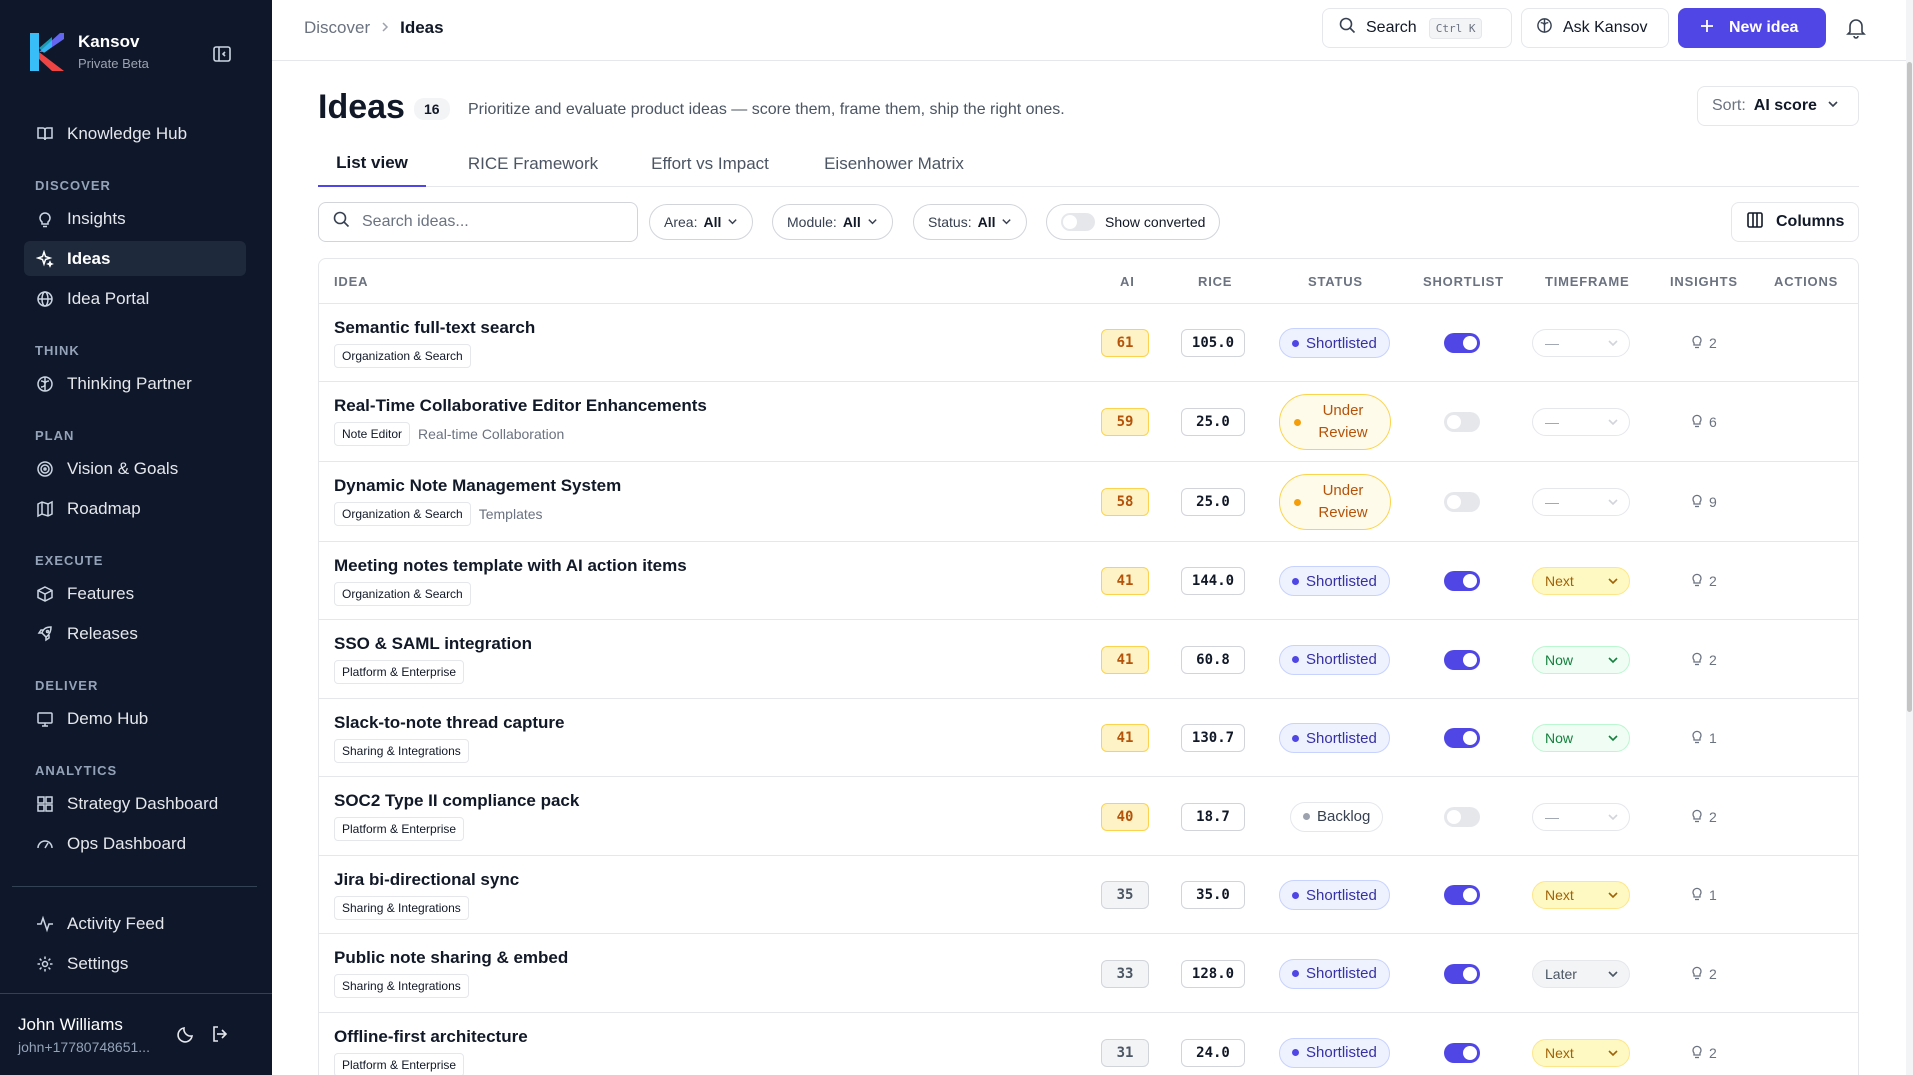  Describe the element at coordinates (894, 163) in the screenshot. I see `tab-eisenhower-matrix: Eisenhower Matrix` at that location.